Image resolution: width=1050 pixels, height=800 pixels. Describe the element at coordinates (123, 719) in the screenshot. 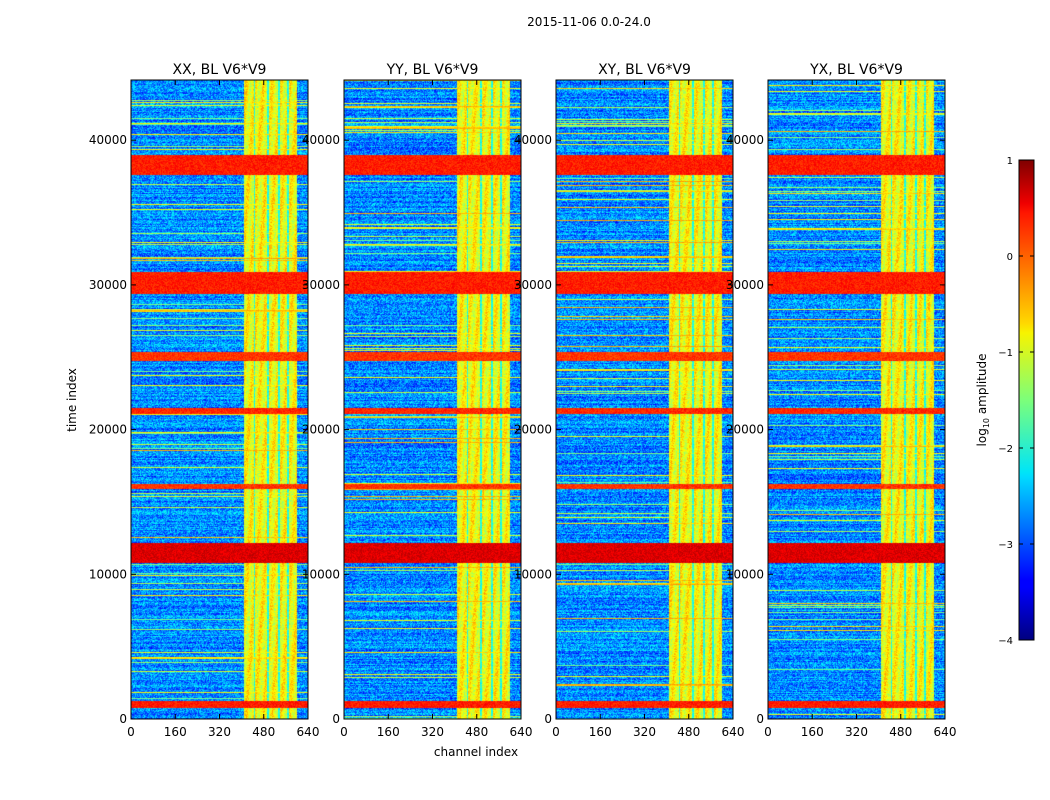

I see `y-tick-label-1-0: 0` at that location.